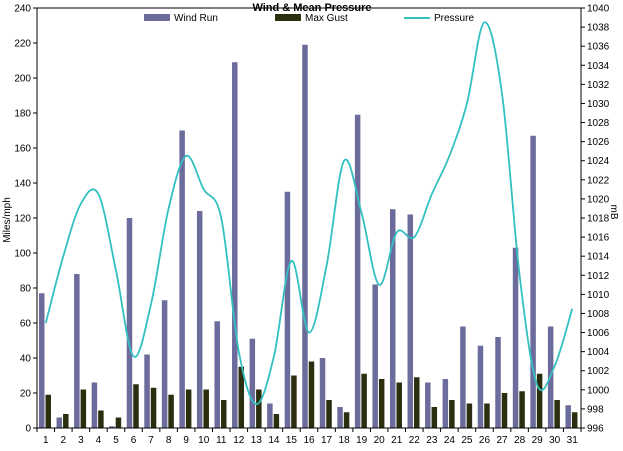  Describe the element at coordinates (598, 276) in the screenshot. I see `right-tick-label: 1012` at that location.